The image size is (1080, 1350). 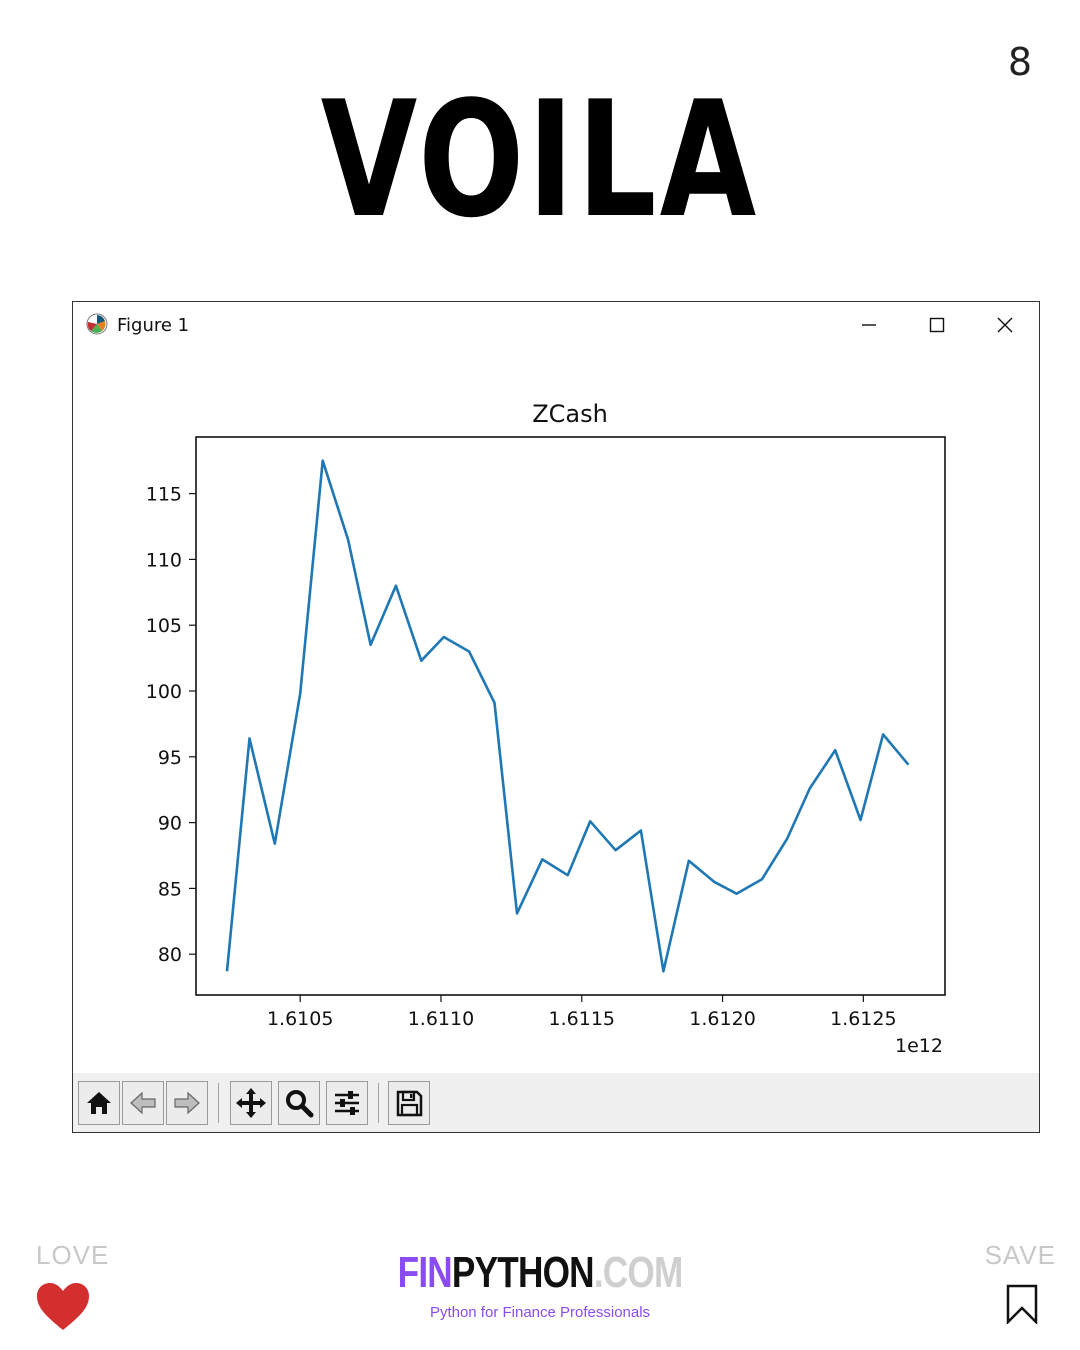 I want to click on pan-icon, so click(x=251, y=1103).